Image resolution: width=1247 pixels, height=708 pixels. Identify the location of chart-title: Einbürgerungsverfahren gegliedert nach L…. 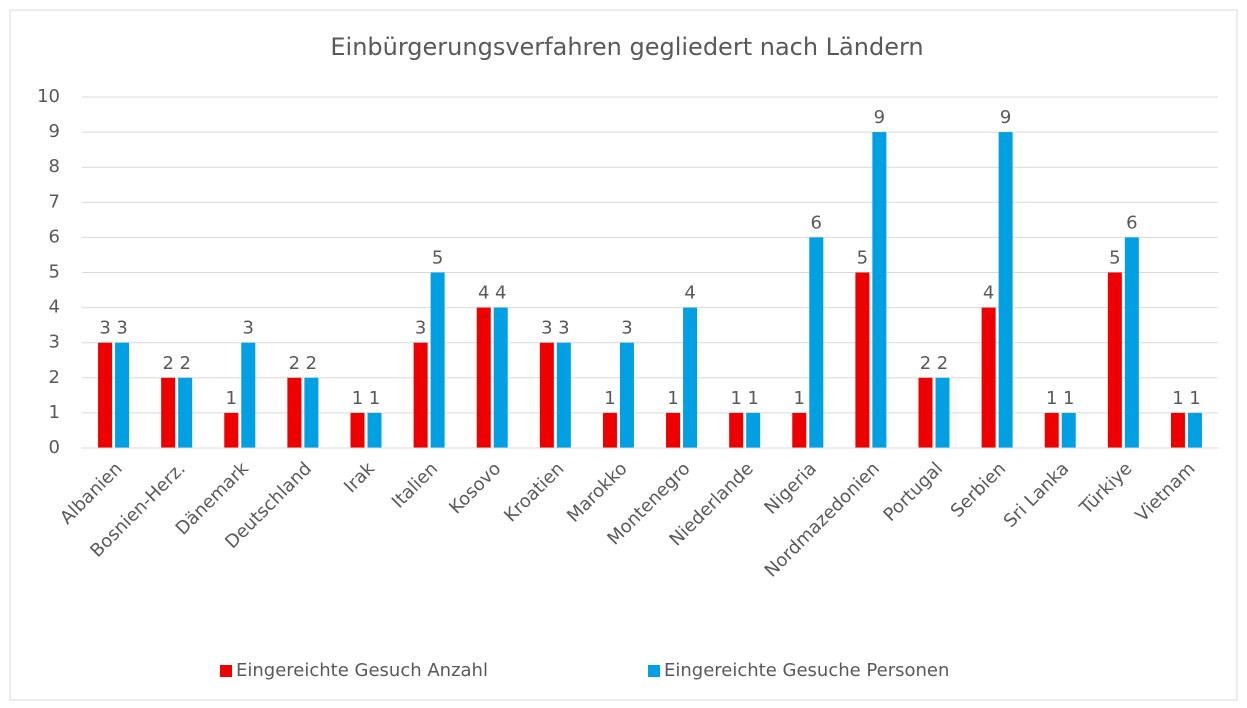
(626, 47).